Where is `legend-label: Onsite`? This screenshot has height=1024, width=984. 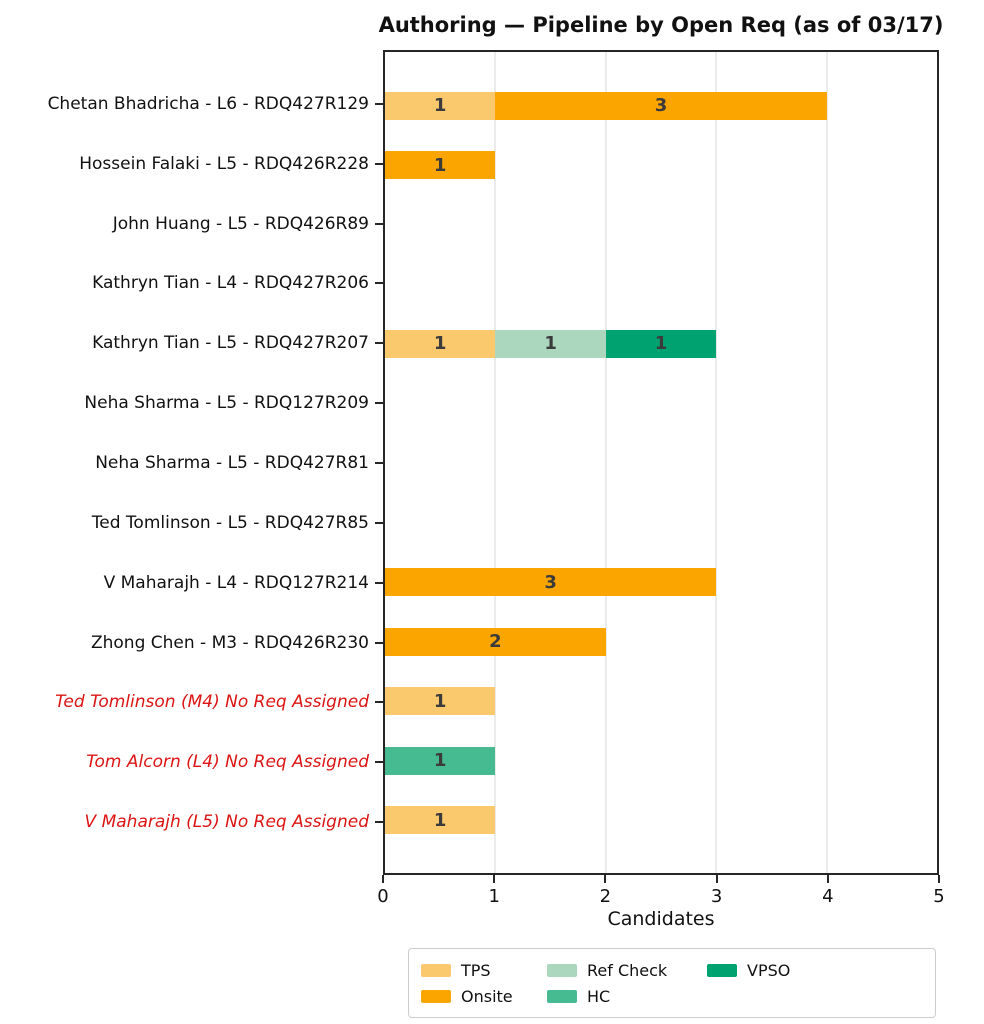 legend-label: Onsite is located at coordinates (487, 996).